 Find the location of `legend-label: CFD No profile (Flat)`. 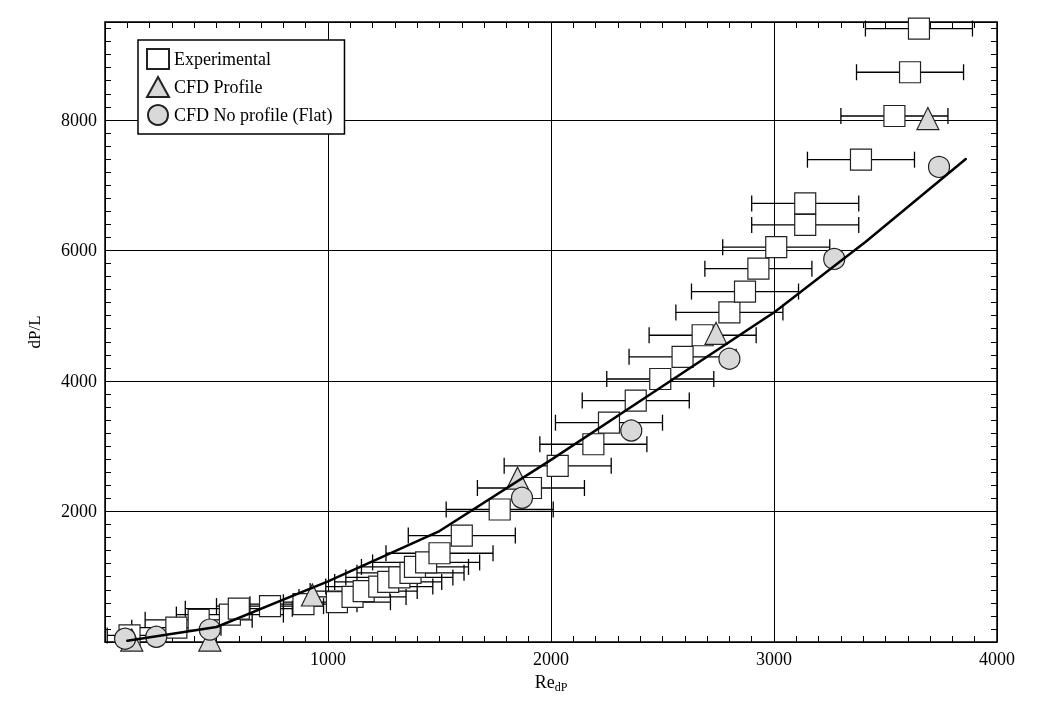

legend-label: CFD No profile (Flat) is located at coordinates (253, 115).